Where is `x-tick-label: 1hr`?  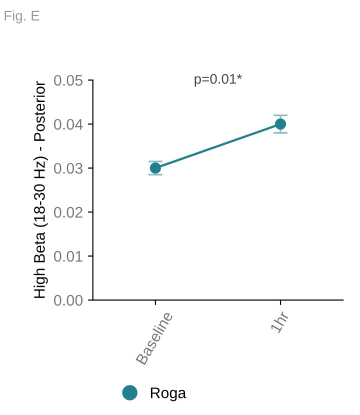
x-tick-label: 1hr is located at coordinates (279, 322).